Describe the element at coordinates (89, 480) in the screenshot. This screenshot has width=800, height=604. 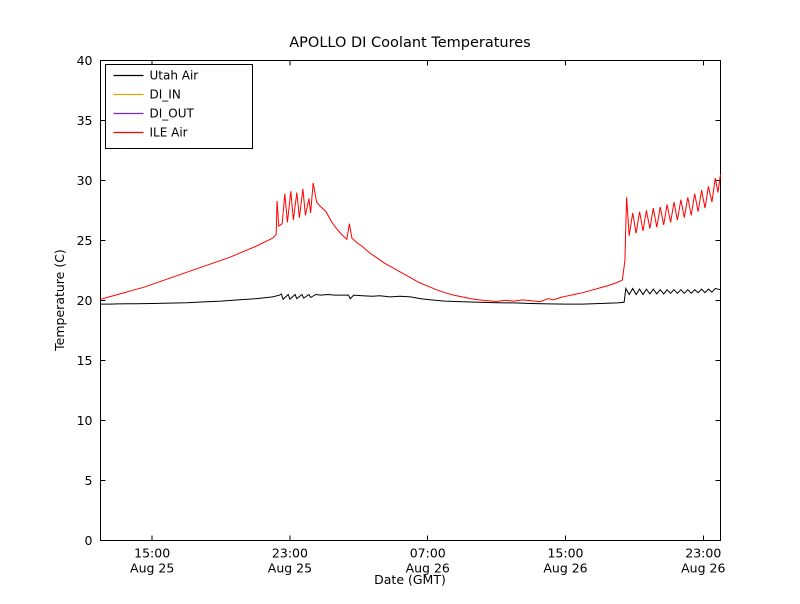
I see `y-tick-label: 5` at that location.